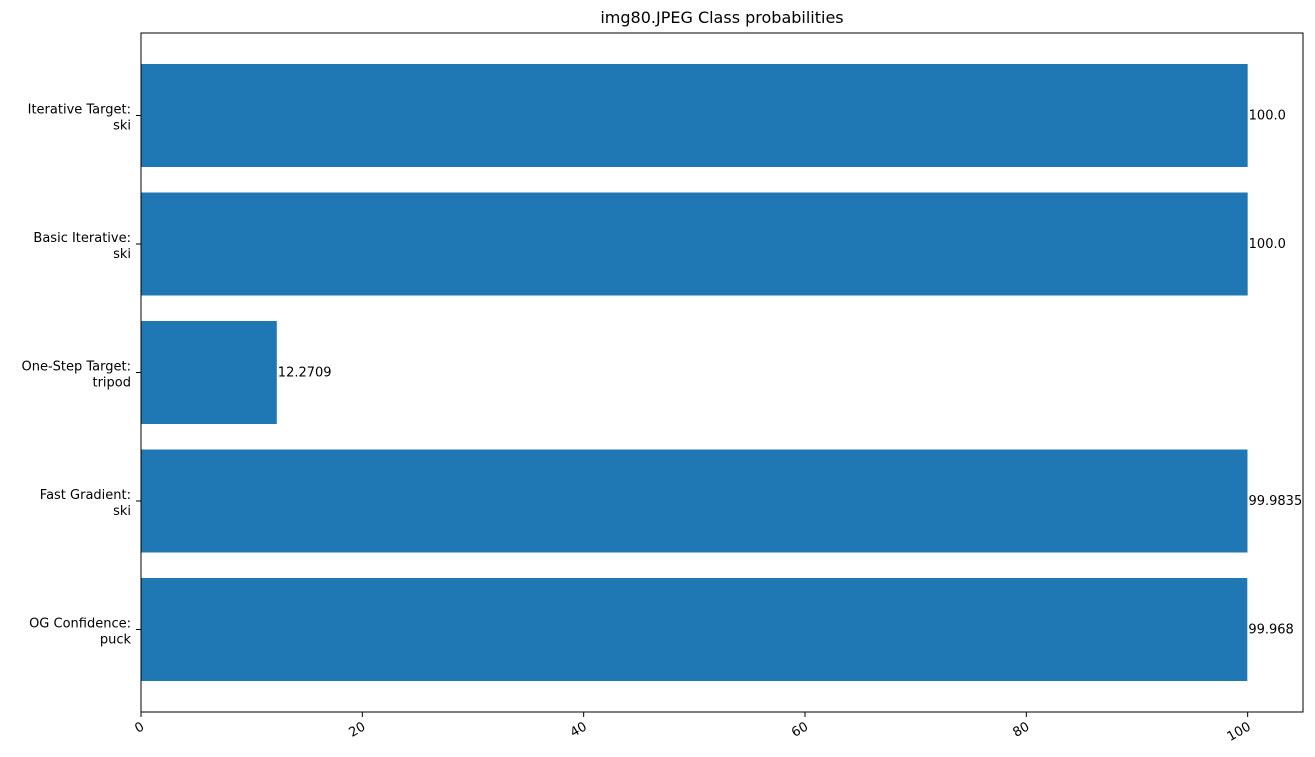  What do you see at coordinates (358, 729) in the screenshot?
I see `x-tick-label: 20` at bounding box center [358, 729].